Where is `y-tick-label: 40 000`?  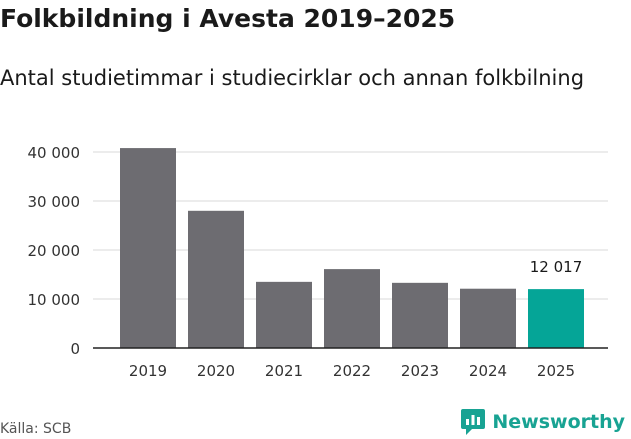 y-tick-label: 40 000 is located at coordinates (54, 153).